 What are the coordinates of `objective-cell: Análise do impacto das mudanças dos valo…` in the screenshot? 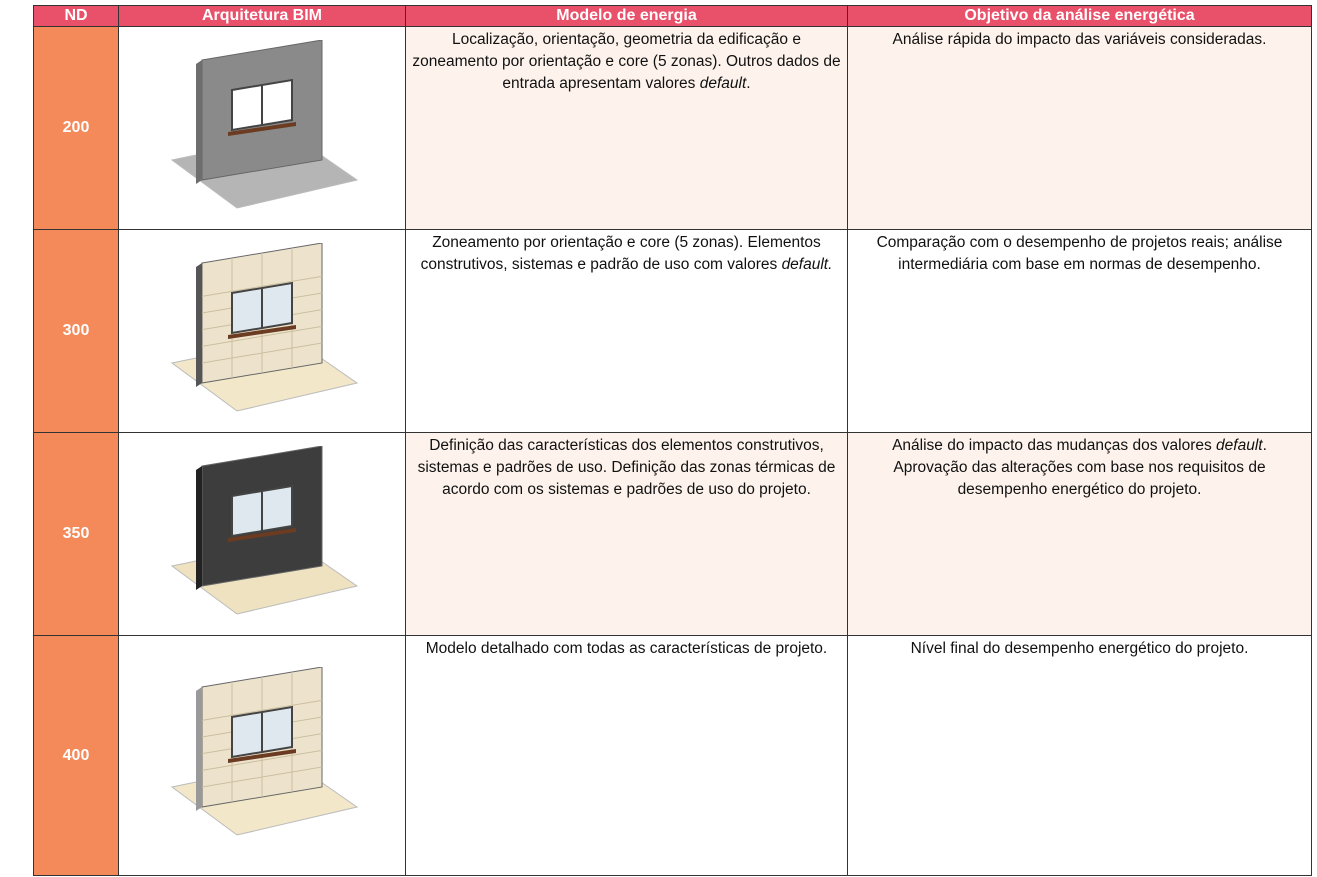 It's located at (1079, 534).